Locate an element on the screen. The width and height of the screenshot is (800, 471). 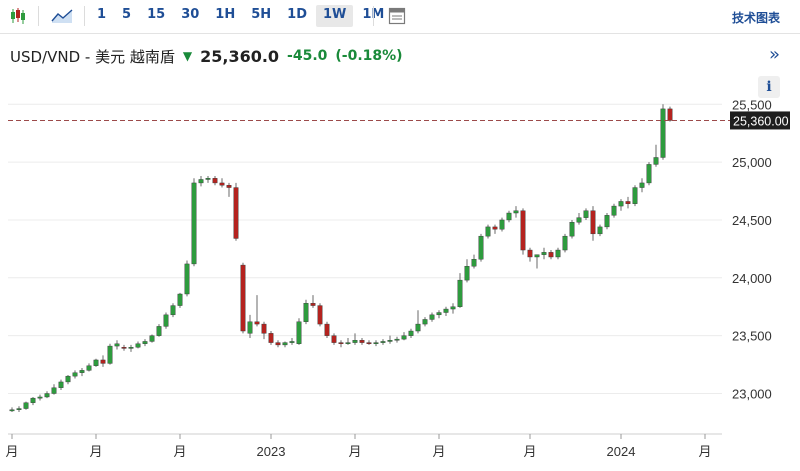
info-button: i is located at coordinates (769, 87).